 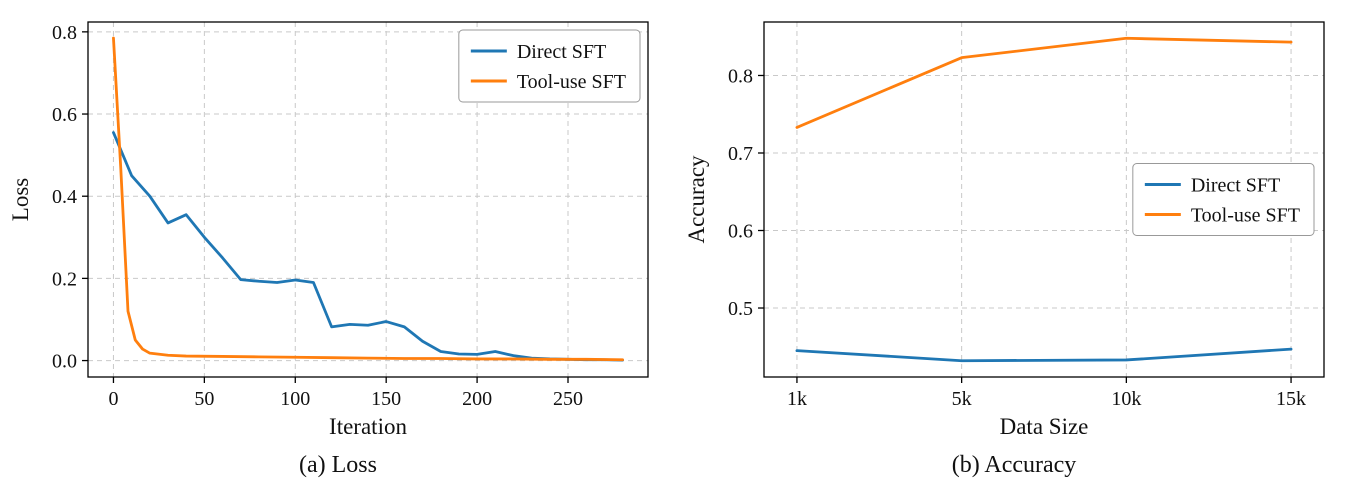 What do you see at coordinates (740, 309) in the screenshot?
I see `svg-text: 0.5` at bounding box center [740, 309].